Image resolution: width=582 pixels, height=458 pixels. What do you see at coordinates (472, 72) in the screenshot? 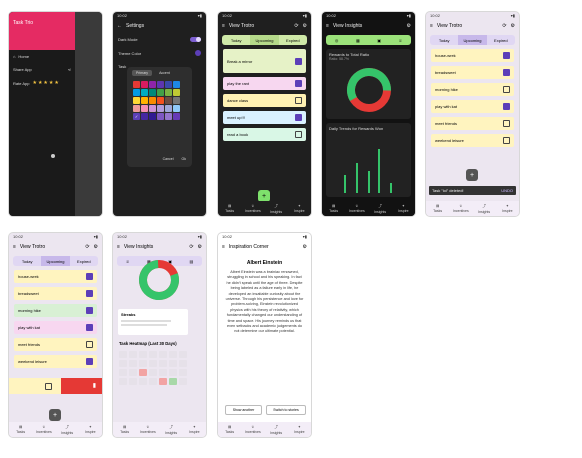
I see `task-card: breadsweet` at bounding box center [472, 72].